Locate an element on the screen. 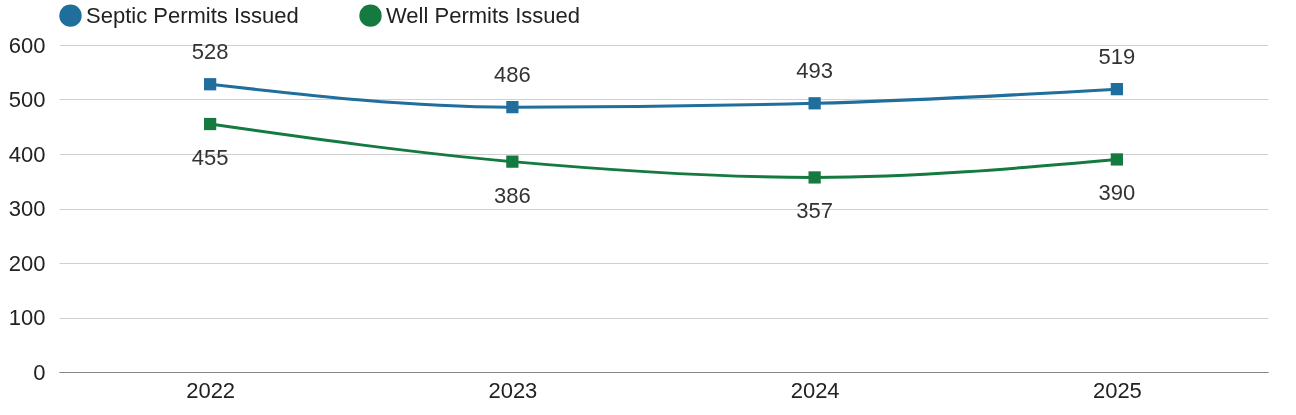 This screenshot has height=415, width=1296. x-tick-label: 2024 is located at coordinates (815, 390).